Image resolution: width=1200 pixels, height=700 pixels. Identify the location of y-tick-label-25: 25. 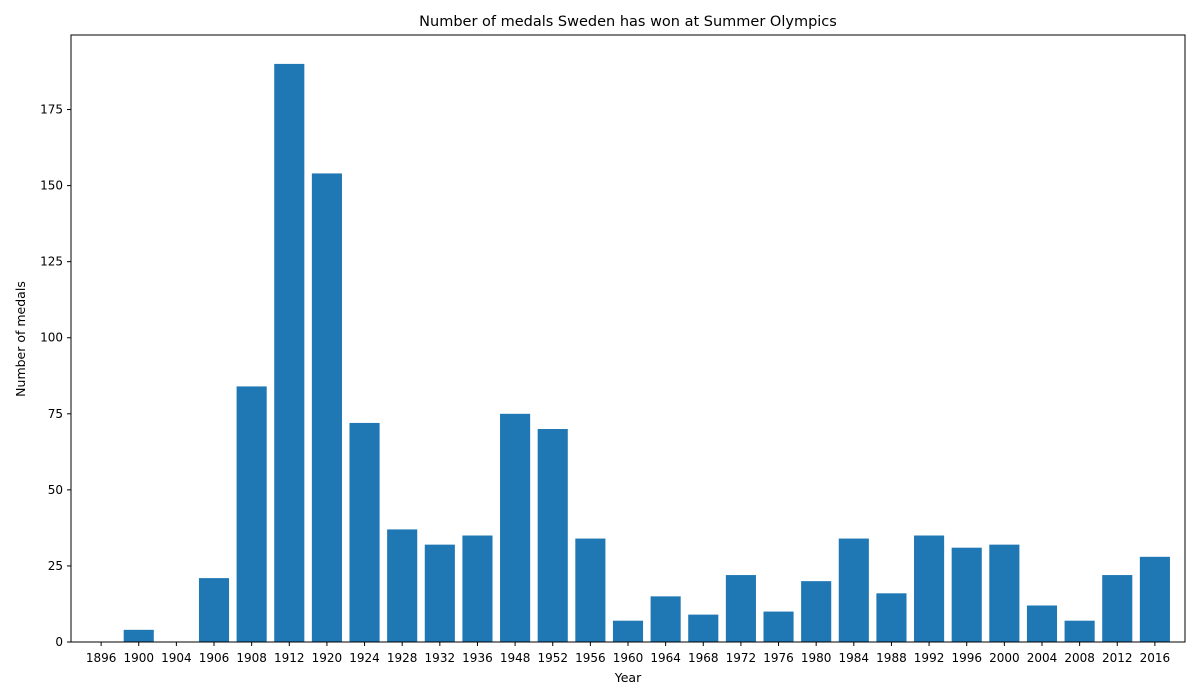
(55, 566).